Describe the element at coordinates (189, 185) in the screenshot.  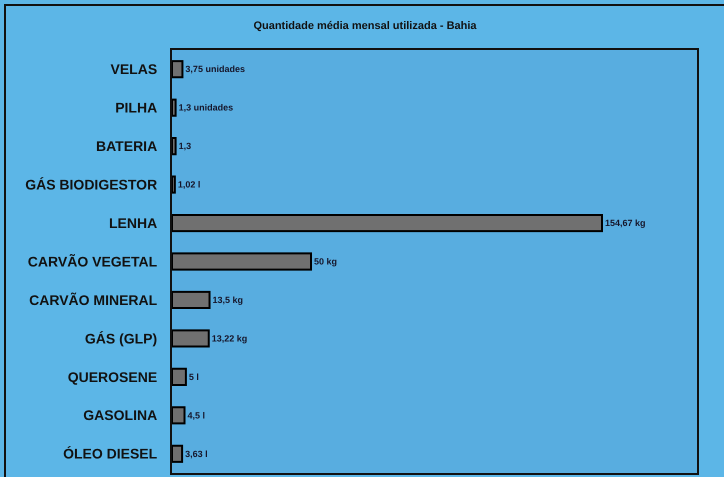
I see `data-label: 1,02 l` at that location.